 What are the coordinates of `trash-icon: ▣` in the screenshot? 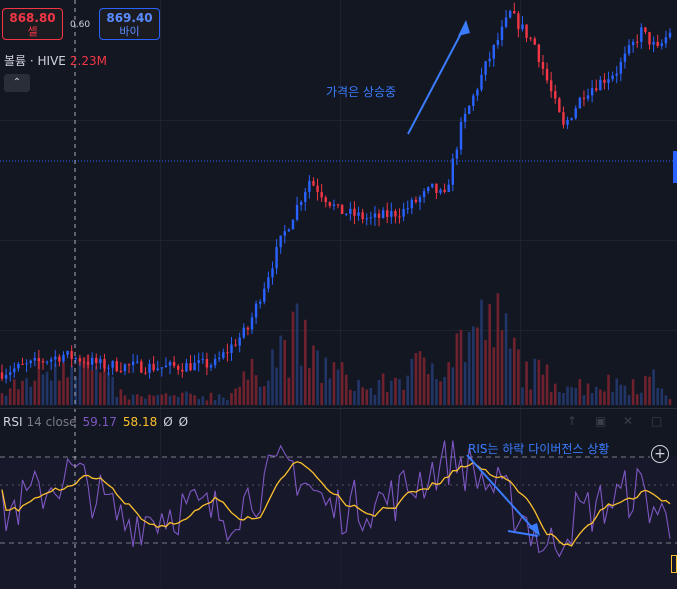 It's located at (601, 421).